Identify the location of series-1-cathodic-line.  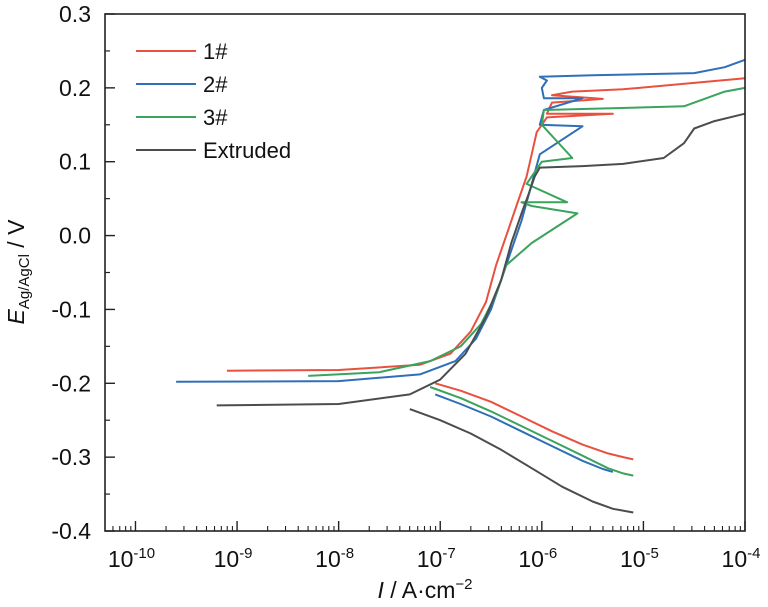
(534, 421).